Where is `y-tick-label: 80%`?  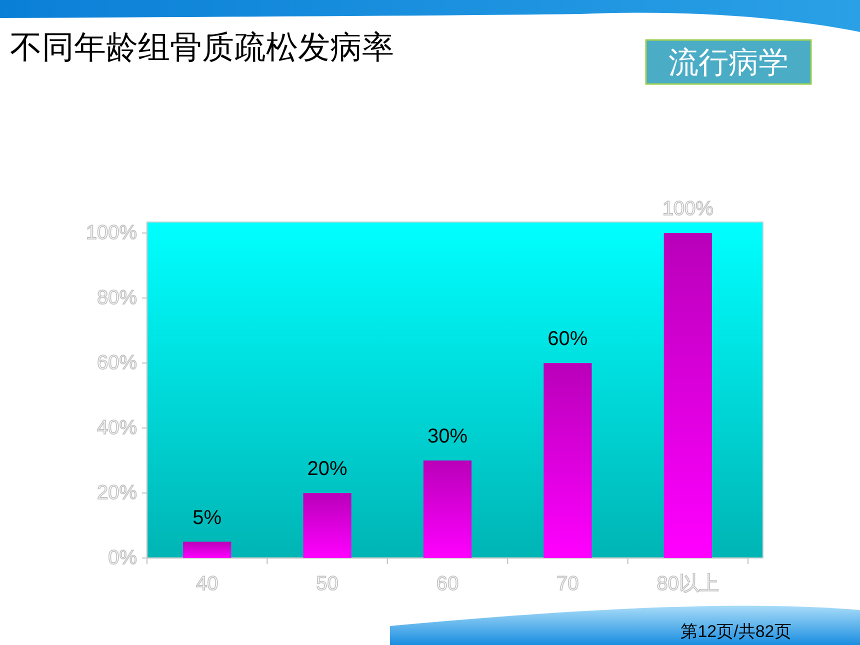 y-tick-label: 80% is located at coordinates (117, 298).